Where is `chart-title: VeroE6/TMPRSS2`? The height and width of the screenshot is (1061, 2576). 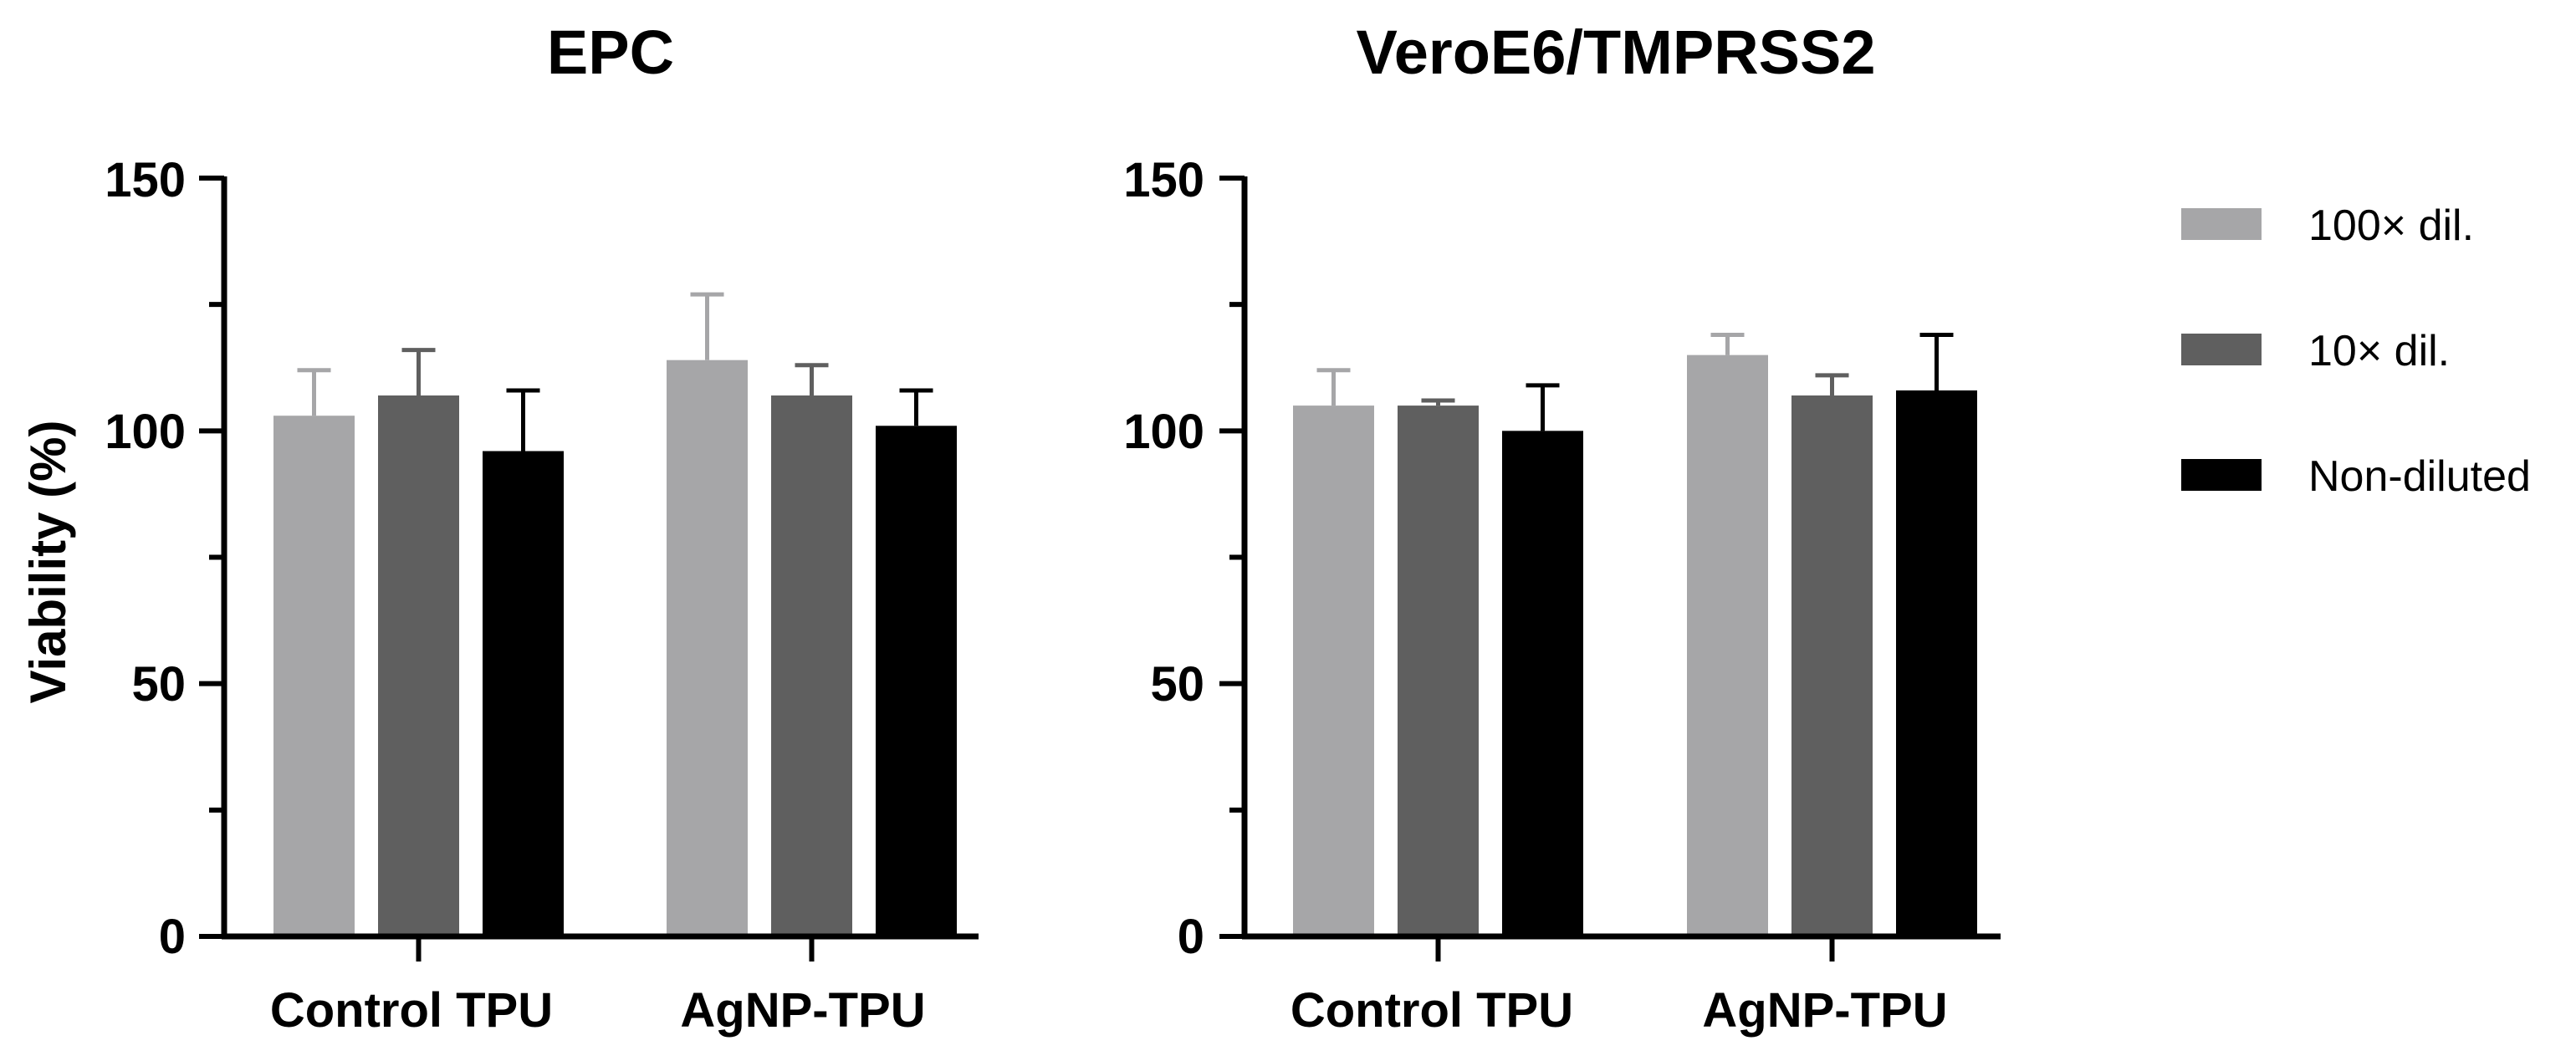 chart-title: VeroE6/TMPRSS2 is located at coordinates (1615, 52).